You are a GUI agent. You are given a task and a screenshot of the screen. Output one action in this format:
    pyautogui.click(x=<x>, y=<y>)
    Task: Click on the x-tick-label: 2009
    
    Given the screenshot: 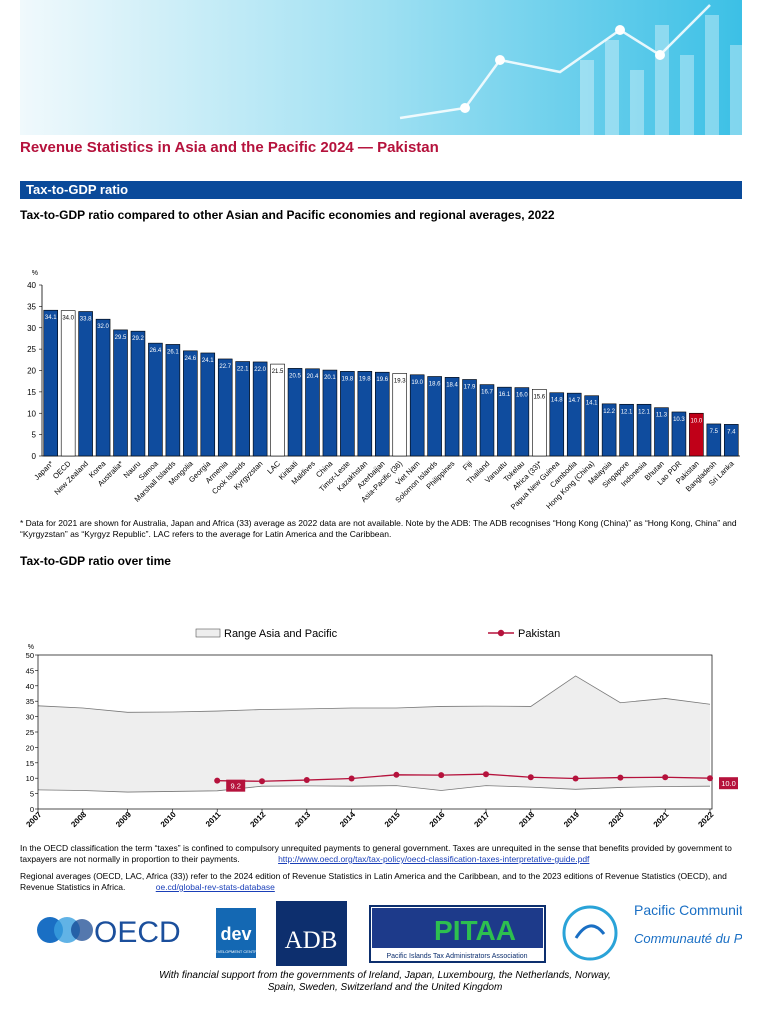 What is the action you would take?
    pyautogui.click(x=123, y=819)
    